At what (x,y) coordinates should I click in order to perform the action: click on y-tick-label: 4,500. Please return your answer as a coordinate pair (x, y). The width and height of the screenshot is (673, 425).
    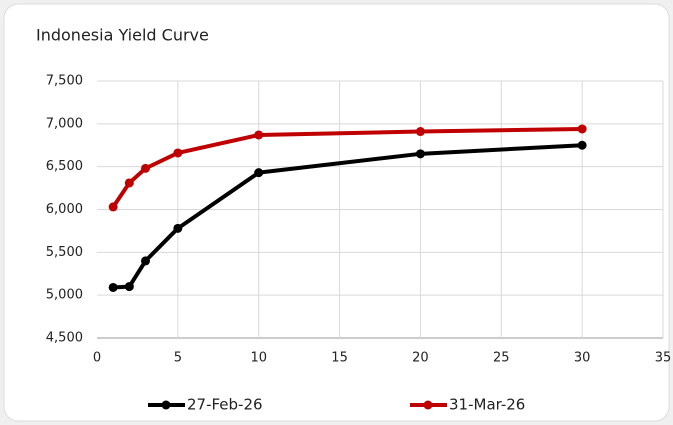
    Looking at the image, I should click on (64, 338).